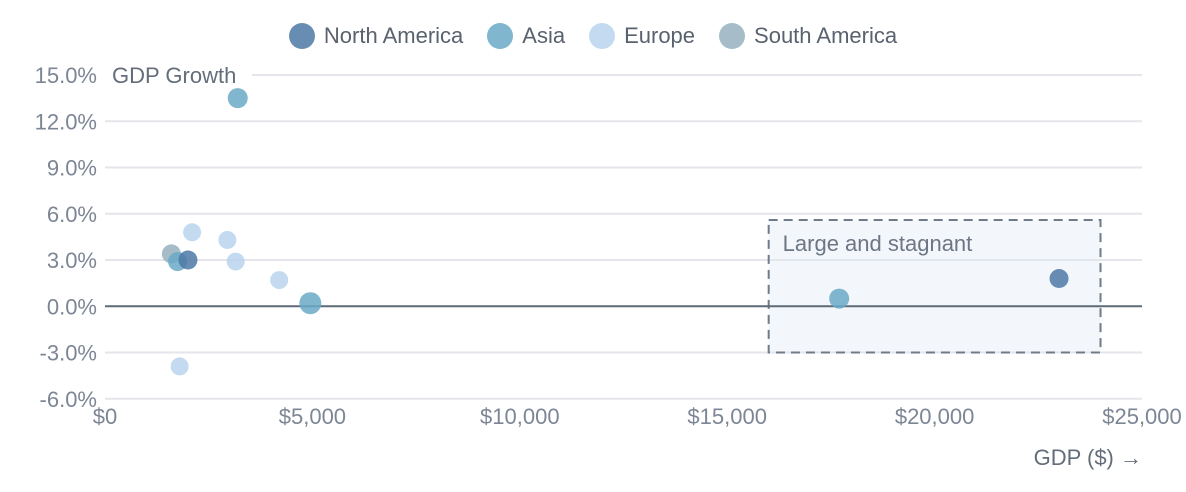 The image size is (1186, 492). Describe the element at coordinates (312, 416) in the screenshot. I see `x-tick-label: $5,000` at that location.